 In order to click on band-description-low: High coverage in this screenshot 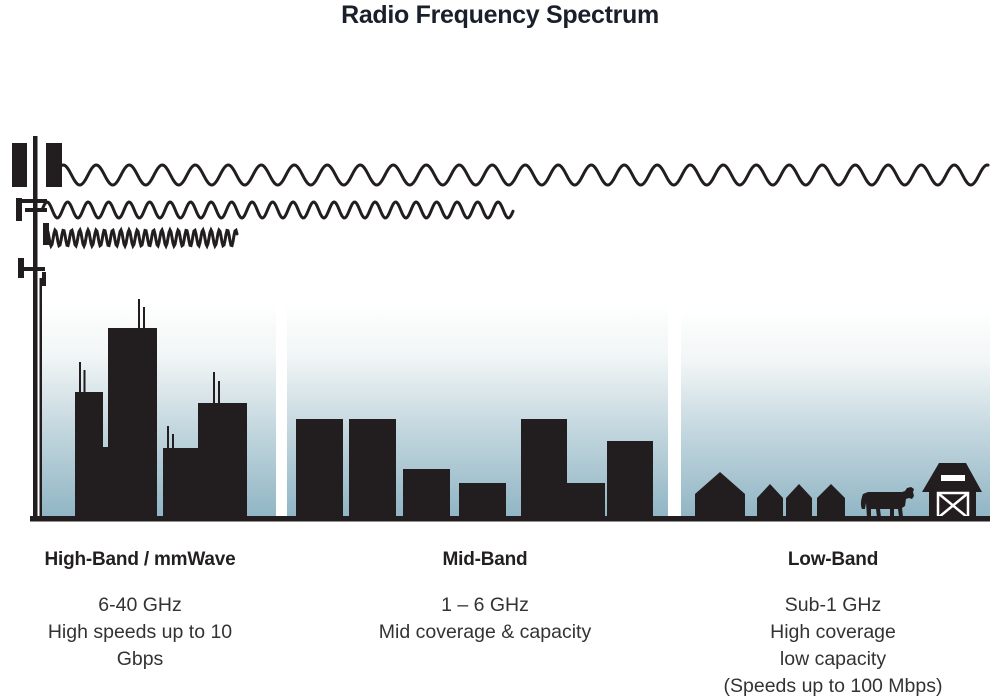, I will do `click(833, 632)`.